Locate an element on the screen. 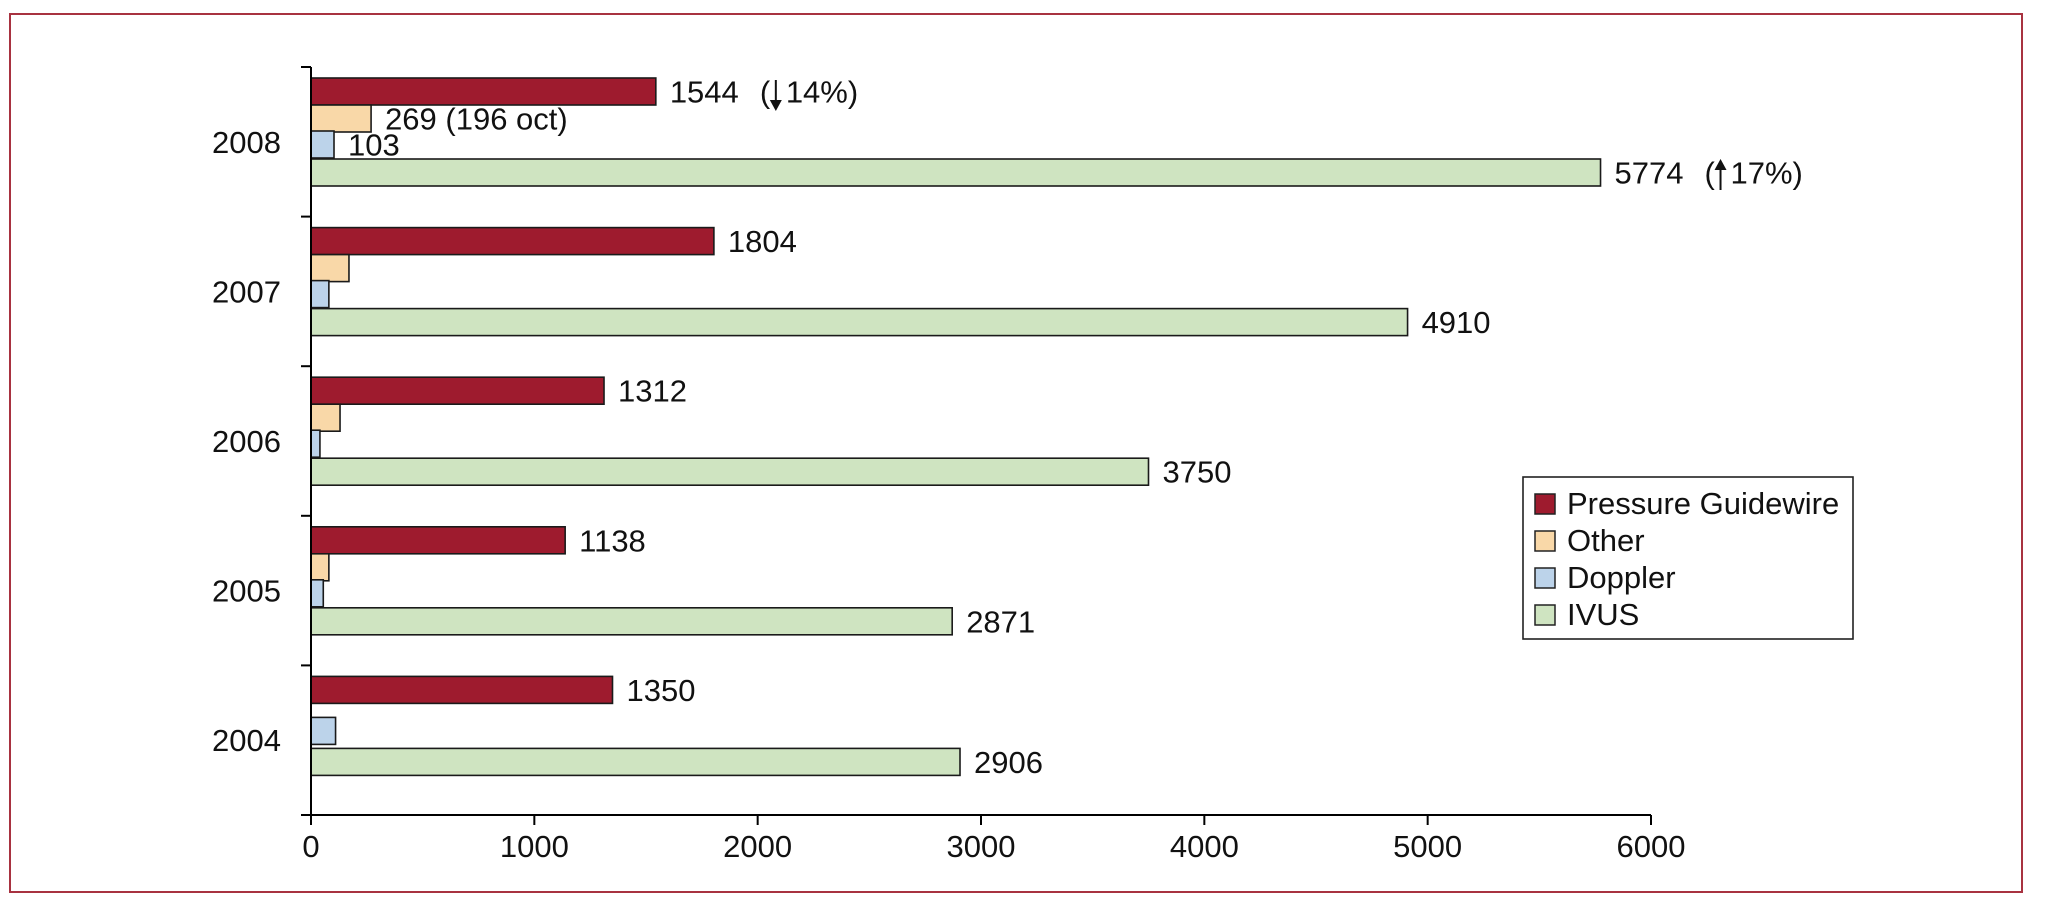 The height and width of the screenshot is (900, 2045). bar-doppler-2007 is located at coordinates (320, 294).